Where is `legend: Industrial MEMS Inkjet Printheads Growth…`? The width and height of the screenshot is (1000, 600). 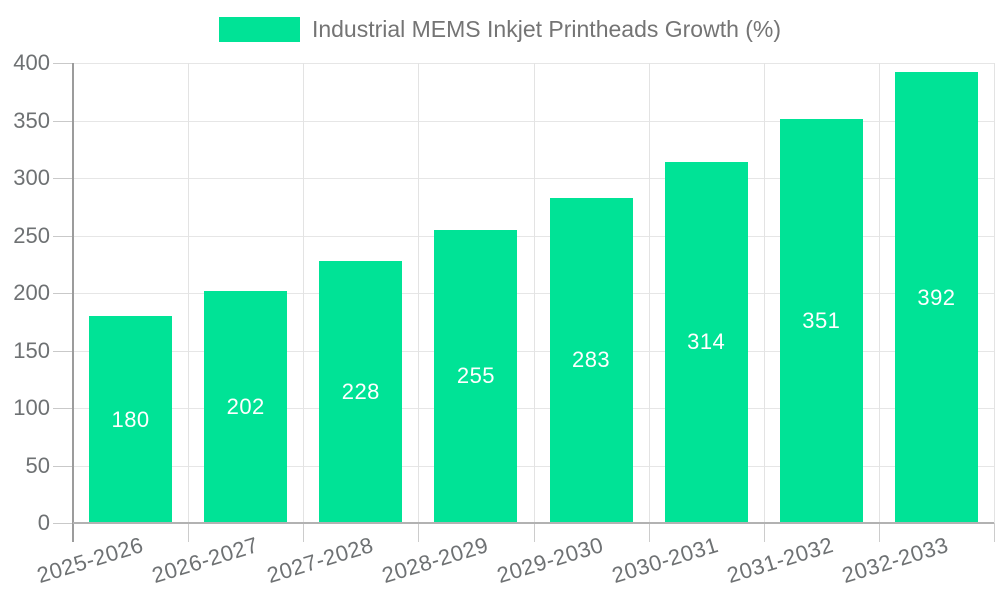
legend: Industrial MEMS Inkjet Printheads Growth… is located at coordinates (500, 29).